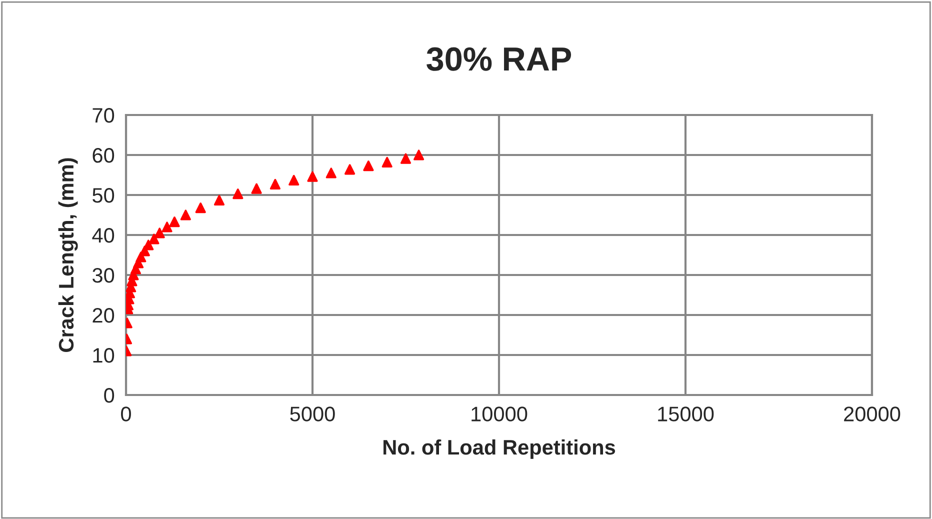 This screenshot has height=519, width=932. Describe the element at coordinates (103, 155) in the screenshot. I see `y-tick-label: 60` at that location.